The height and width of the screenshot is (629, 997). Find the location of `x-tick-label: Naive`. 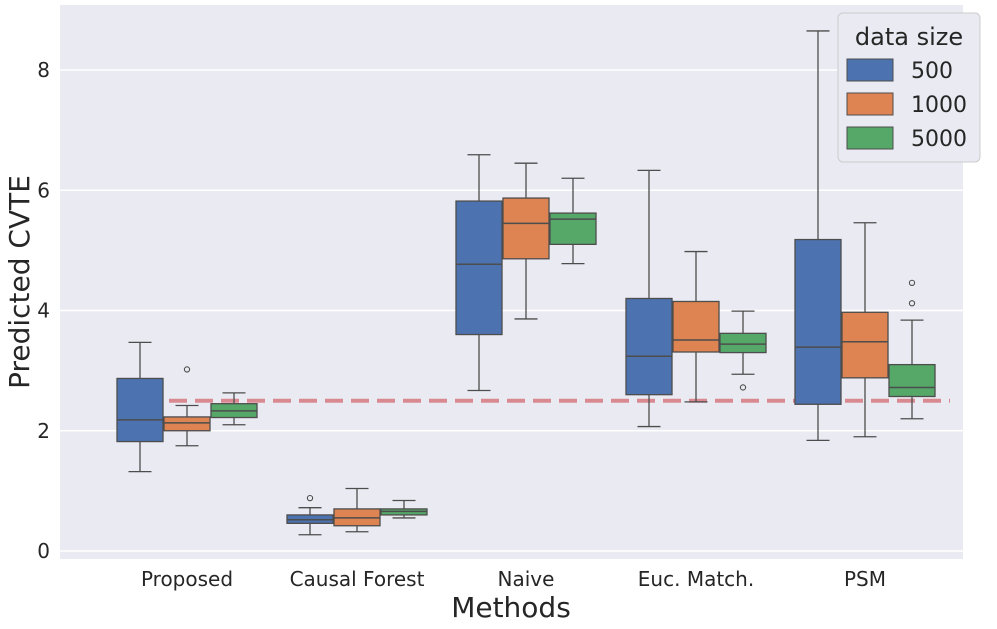

x-tick-label: Naive is located at coordinates (526, 579).